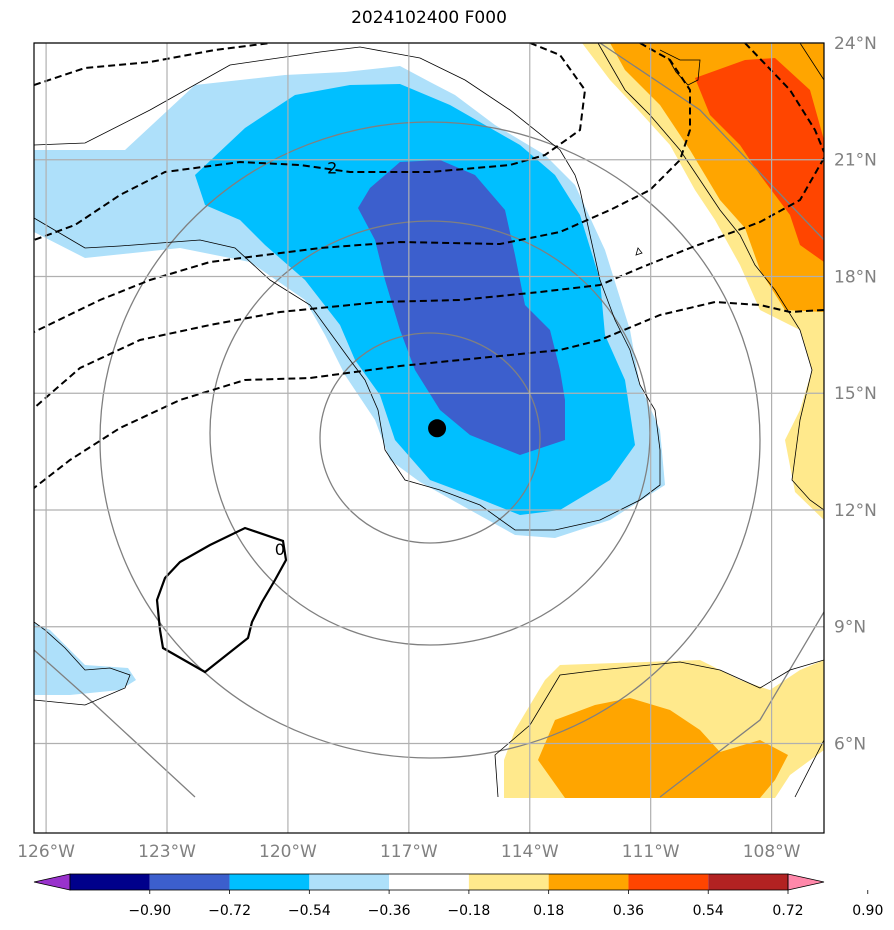 The width and height of the screenshot is (894, 930). What do you see at coordinates (787, 911) in the screenshot?
I see `colorbar-tick-label: 0.72` at bounding box center [787, 911].